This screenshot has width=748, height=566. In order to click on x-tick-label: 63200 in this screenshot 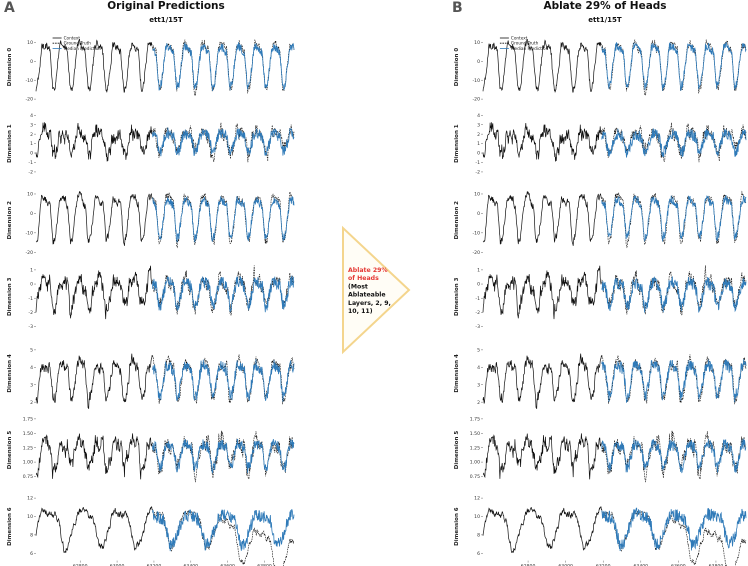, I will do `click(603, 565)`.